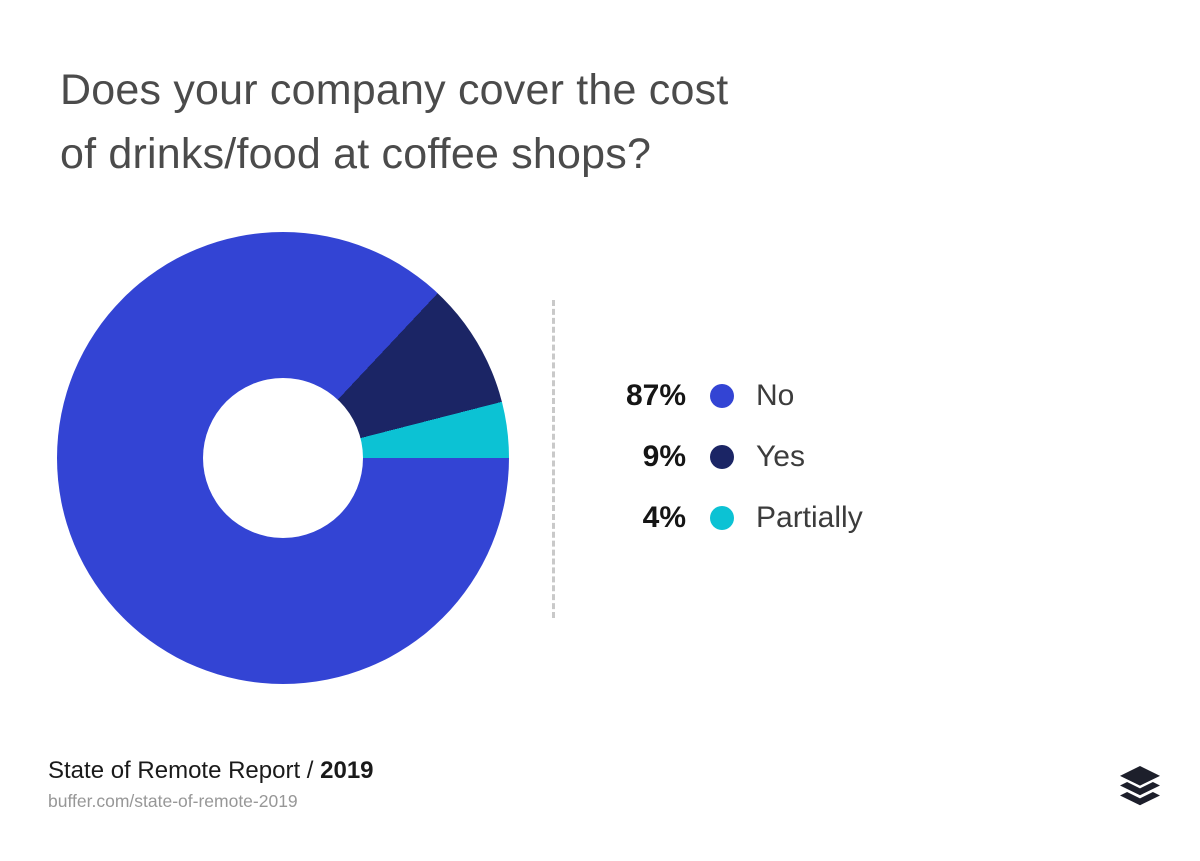  Describe the element at coordinates (739, 518) in the screenshot. I see `legend-item-partially: 4% Partially` at that location.